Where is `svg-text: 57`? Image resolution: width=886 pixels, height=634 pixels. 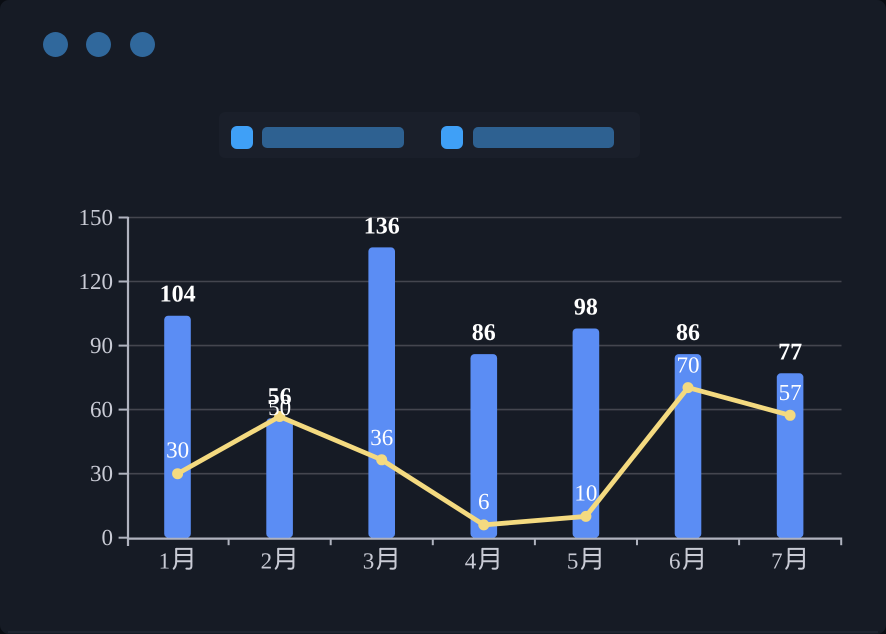
svg-text: 57 is located at coordinates (790, 392).